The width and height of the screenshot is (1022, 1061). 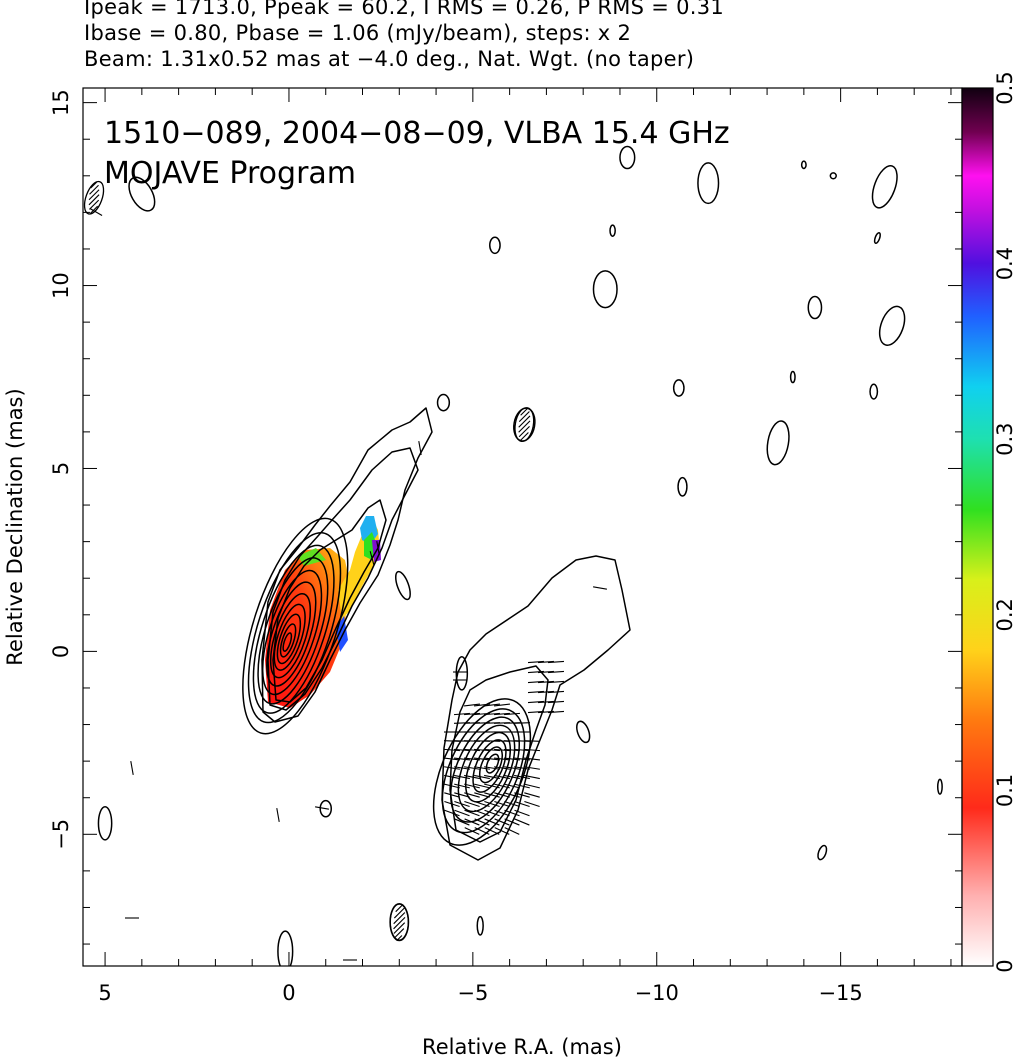 I want to click on x-tick-label: −10, so click(x=657, y=993).